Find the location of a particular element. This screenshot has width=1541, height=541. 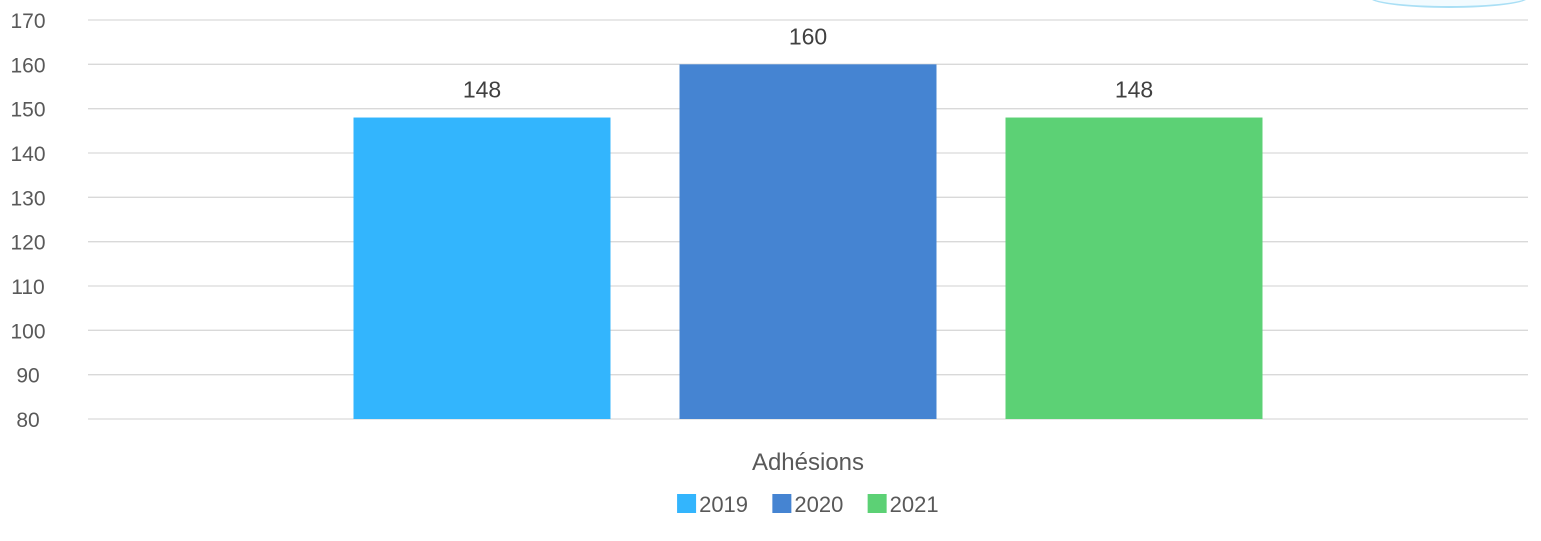

x-axis-category-labels: Adhésions is located at coordinates (808, 462).